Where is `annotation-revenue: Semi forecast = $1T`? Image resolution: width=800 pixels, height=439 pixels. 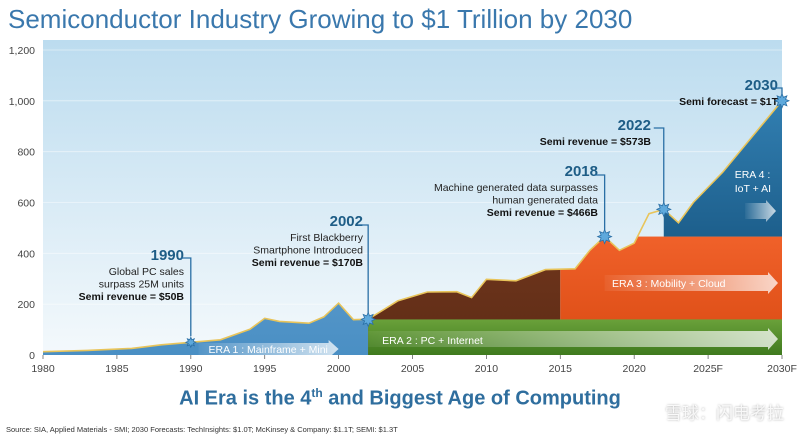
annotation-revenue: Semi forecast = $1T is located at coordinates (729, 102).